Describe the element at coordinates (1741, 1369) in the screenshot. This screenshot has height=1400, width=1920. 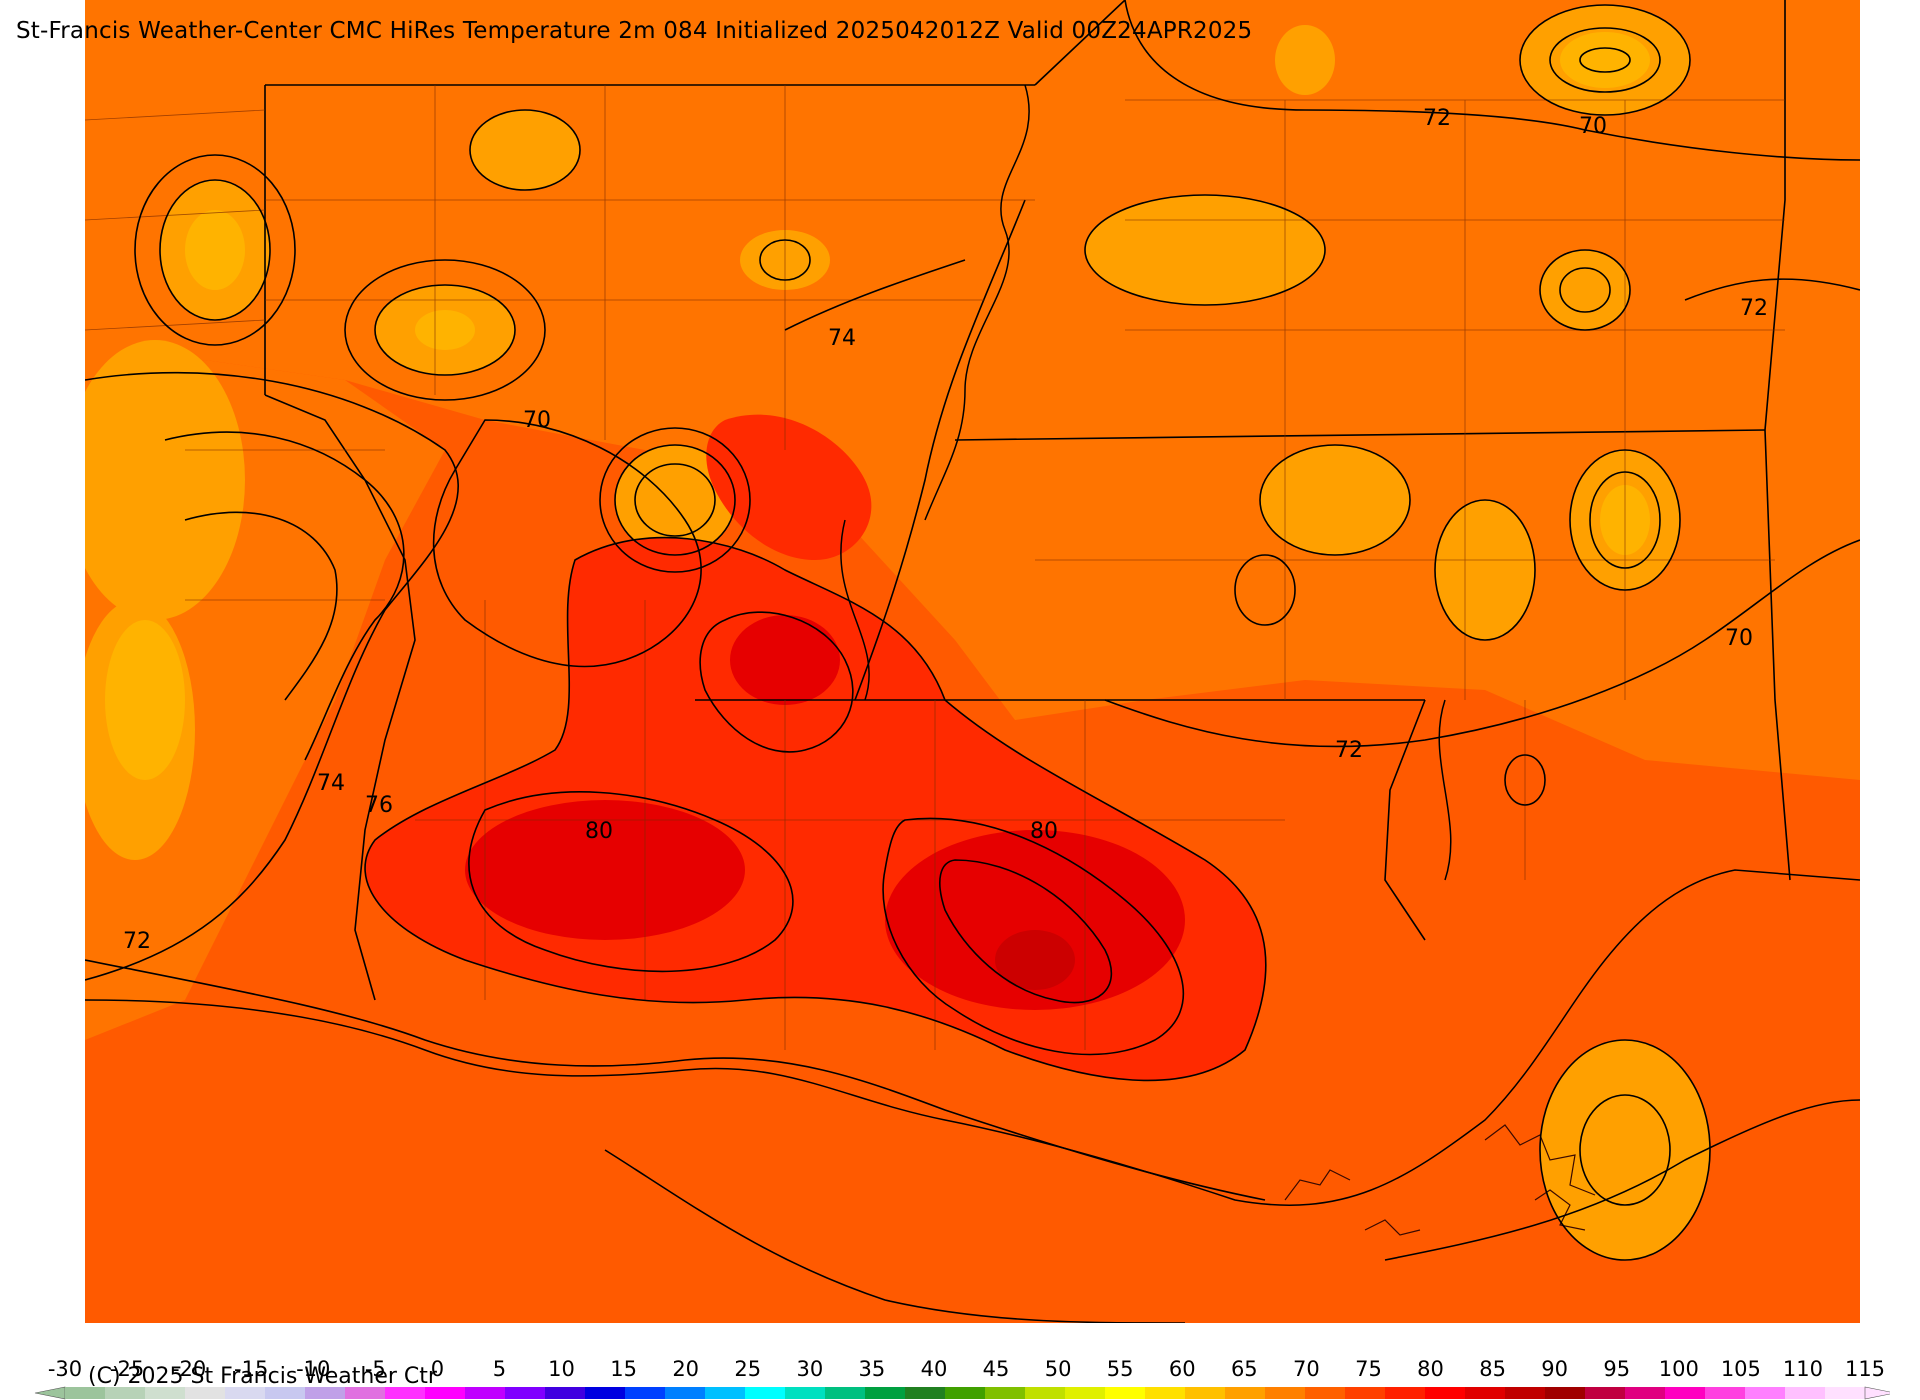
I see `colorbar-tick-label: 105` at that location.